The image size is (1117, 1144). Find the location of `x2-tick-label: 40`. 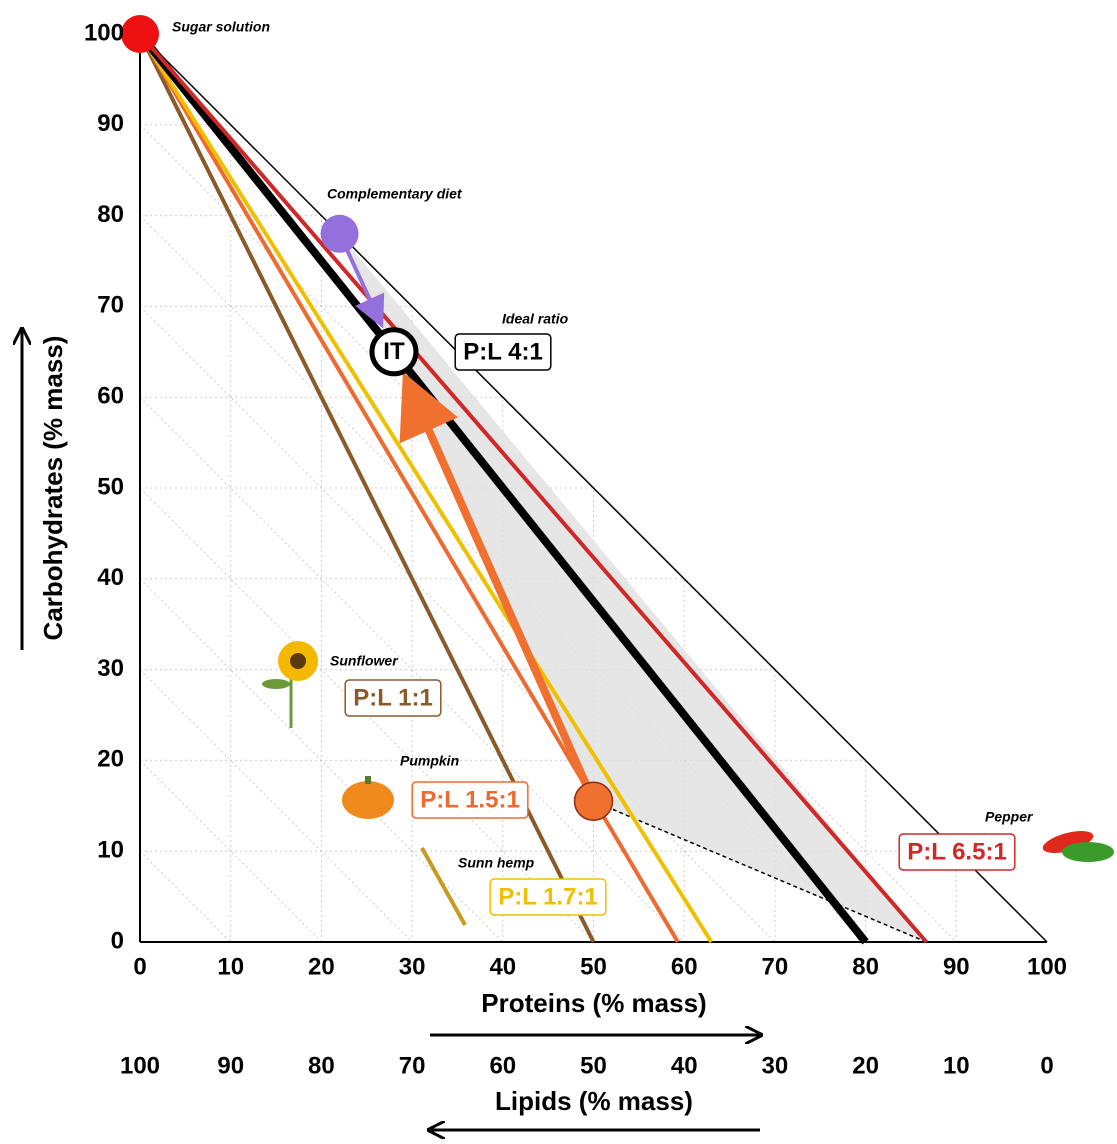

x2-tick-label: 40 is located at coordinates (684, 1065).